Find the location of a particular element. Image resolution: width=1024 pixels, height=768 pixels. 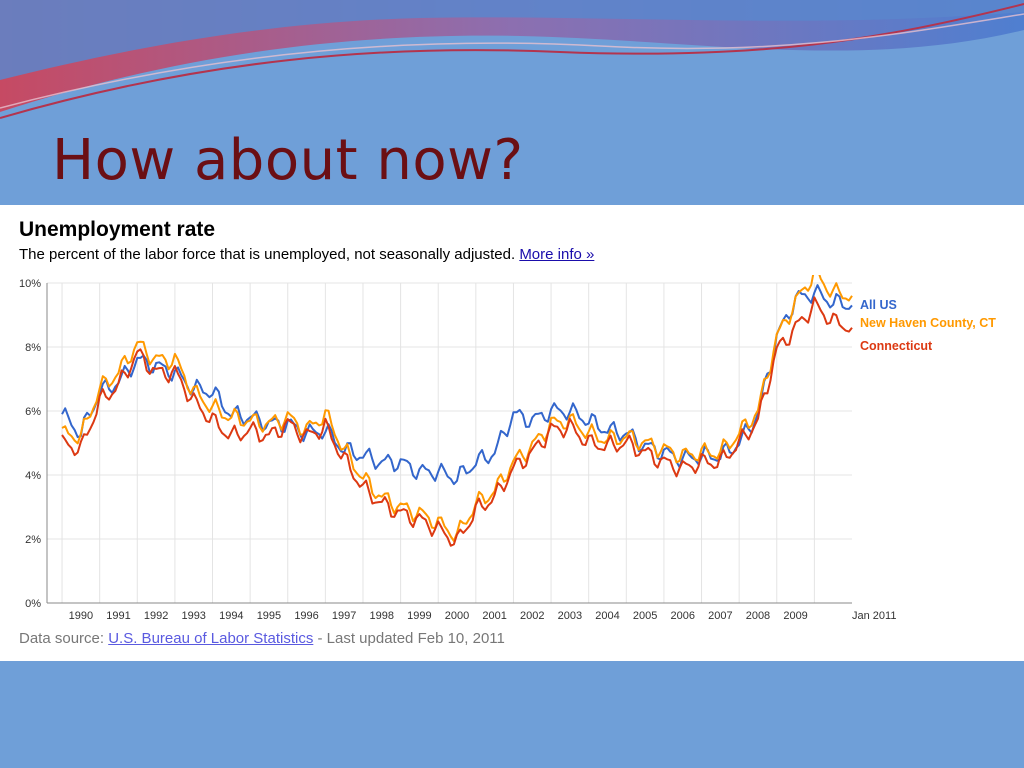

x-tick-label: 2000 is located at coordinates (457, 616).